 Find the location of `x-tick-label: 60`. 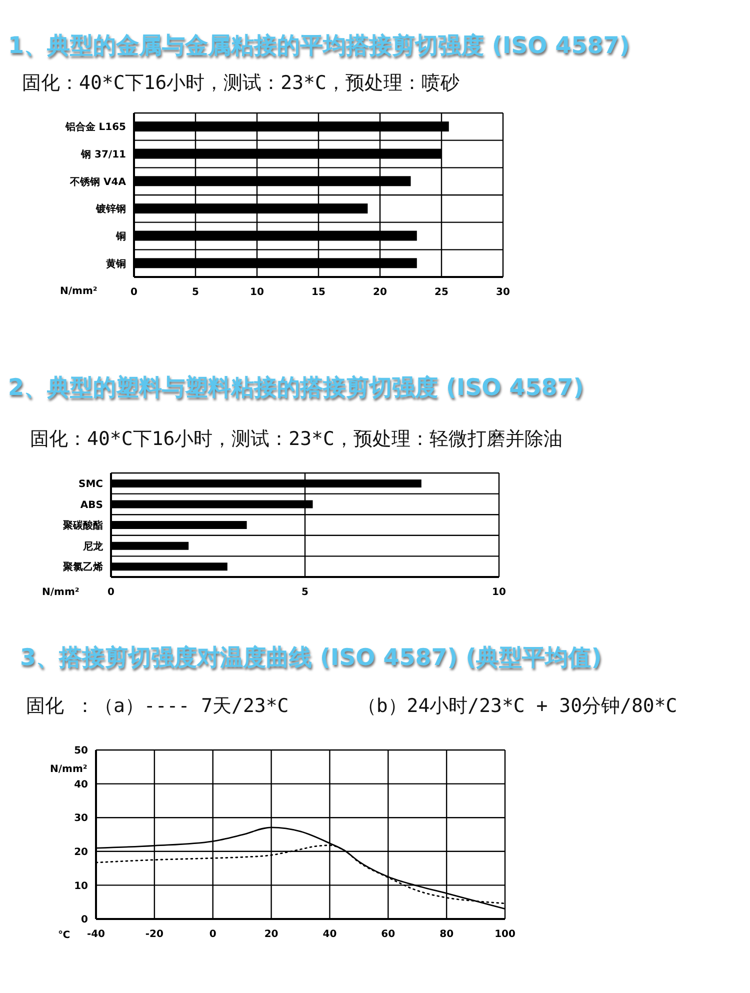

x-tick-label: 60 is located at coordinates (388, 934).